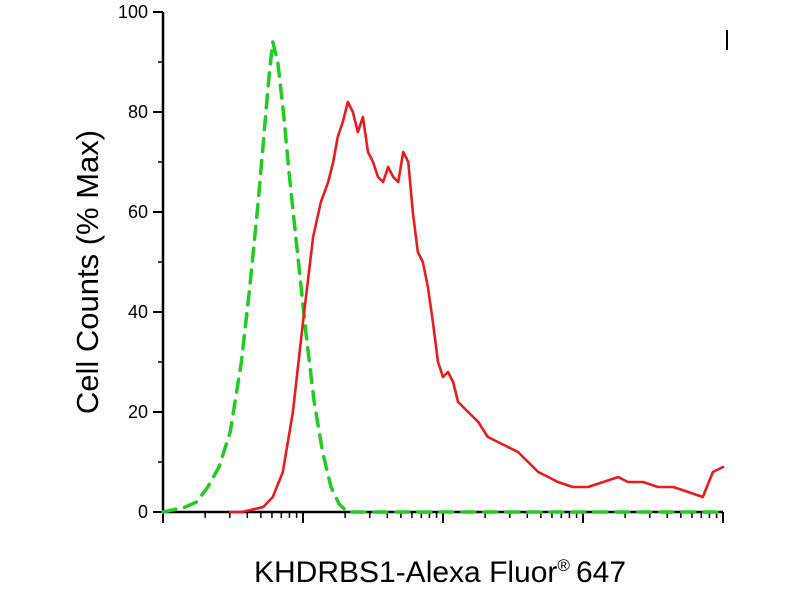  I want to click on y-axis-label: Cell Counts (% Max), so click(87, 272).